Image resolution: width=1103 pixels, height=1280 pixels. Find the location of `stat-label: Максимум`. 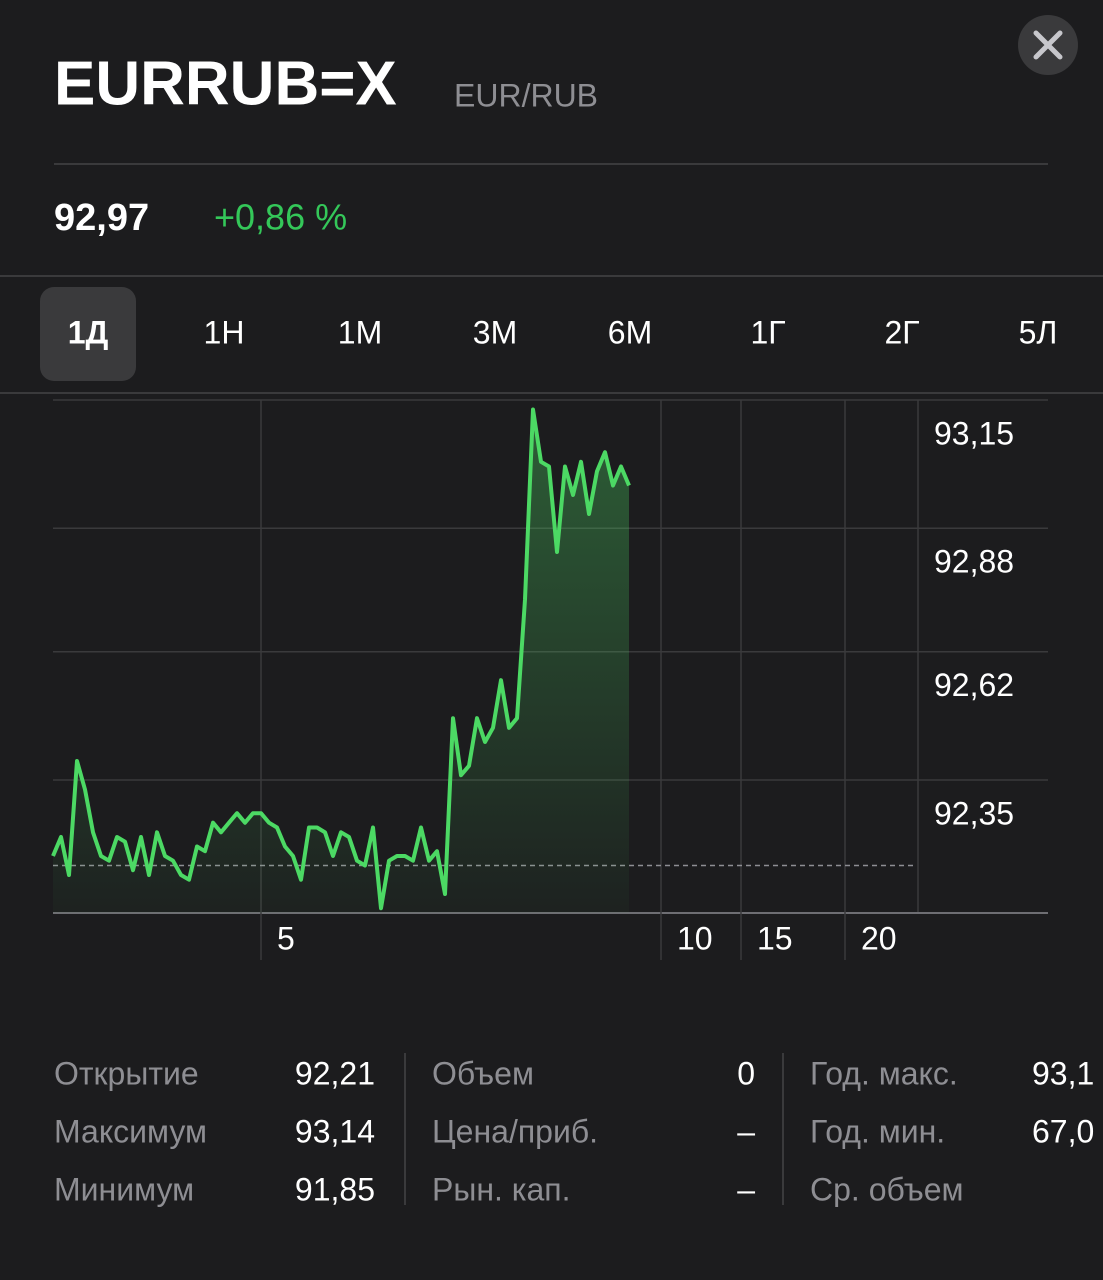

stat-label: Максимум is located at coordinates (130, 1131).